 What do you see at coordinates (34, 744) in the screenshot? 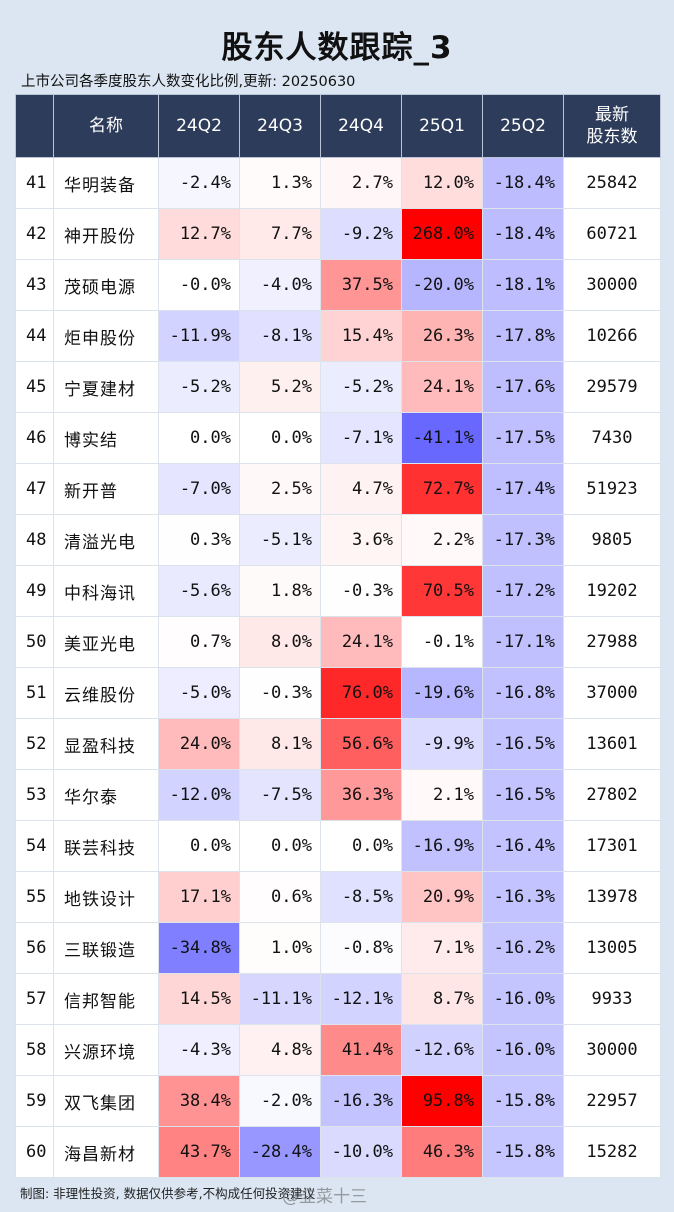
I see `row-index: 52` at bounding box center [34, 744].